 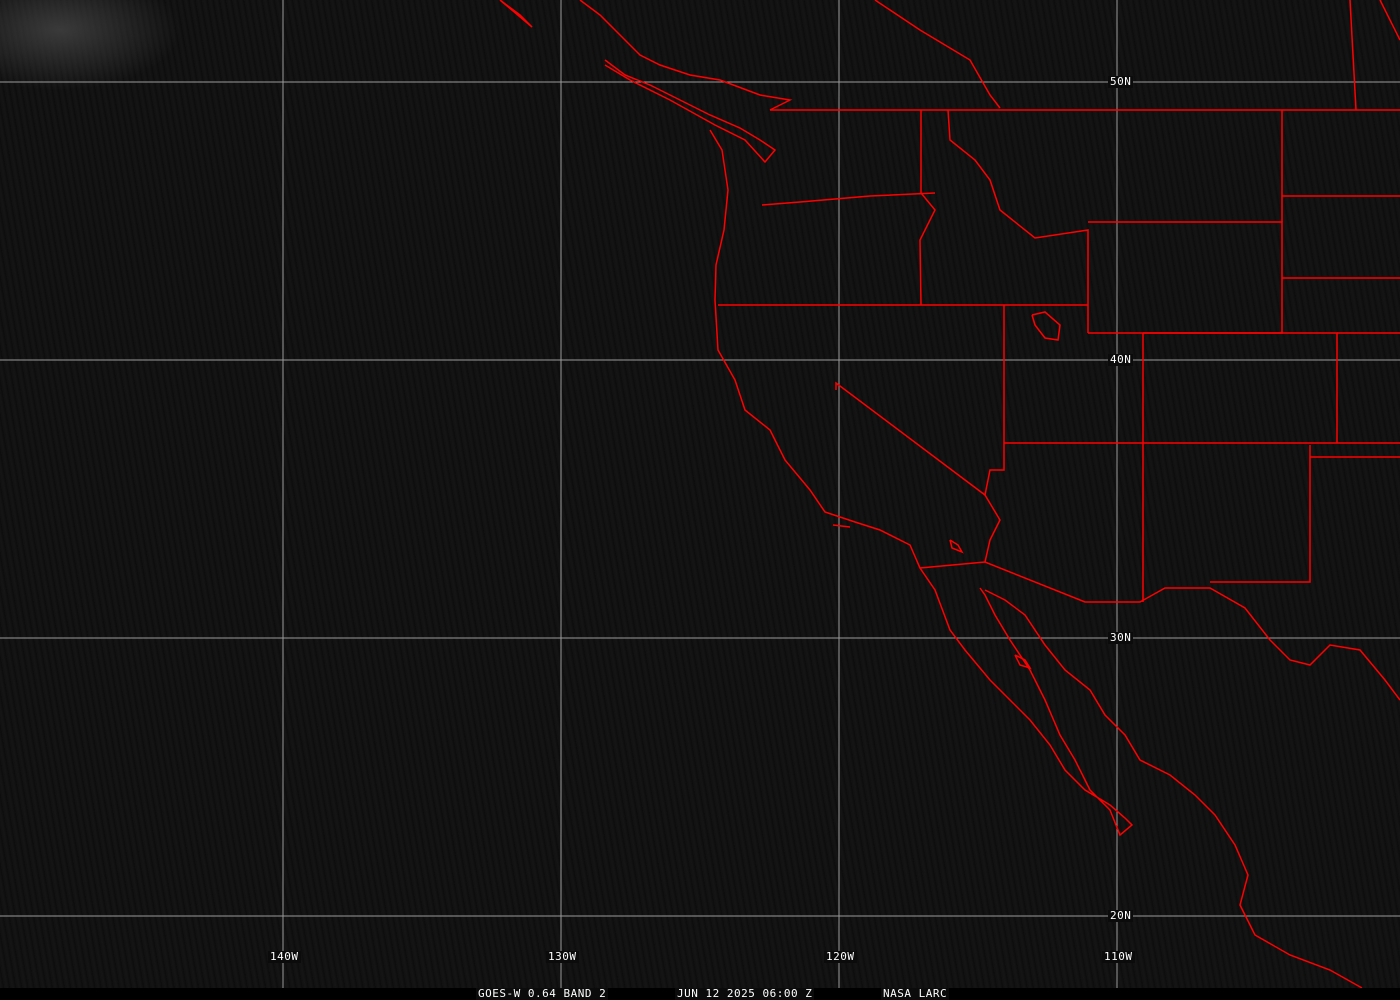 I want to click on salton-sea, so click(x=956, y=546).